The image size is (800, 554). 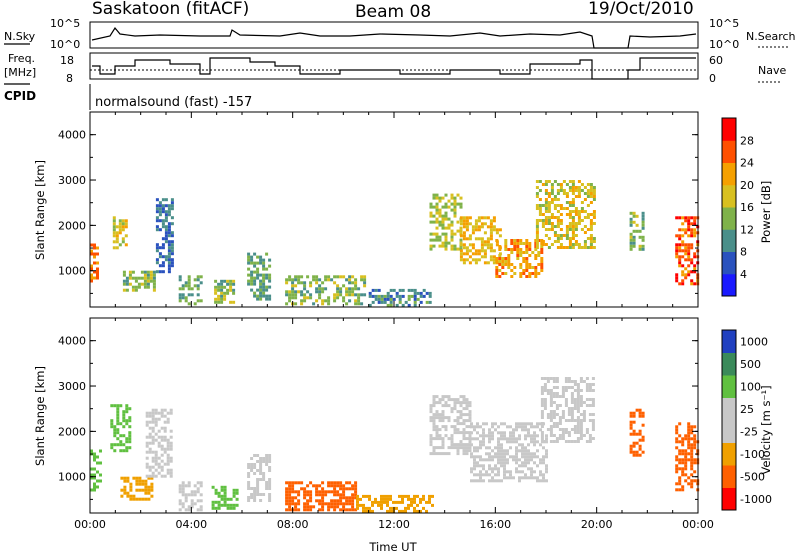 What do you see at coordinates (293, 524) in the screenshot?
I see `x-tick-label: 08:00` at bounding box center [293, 524].